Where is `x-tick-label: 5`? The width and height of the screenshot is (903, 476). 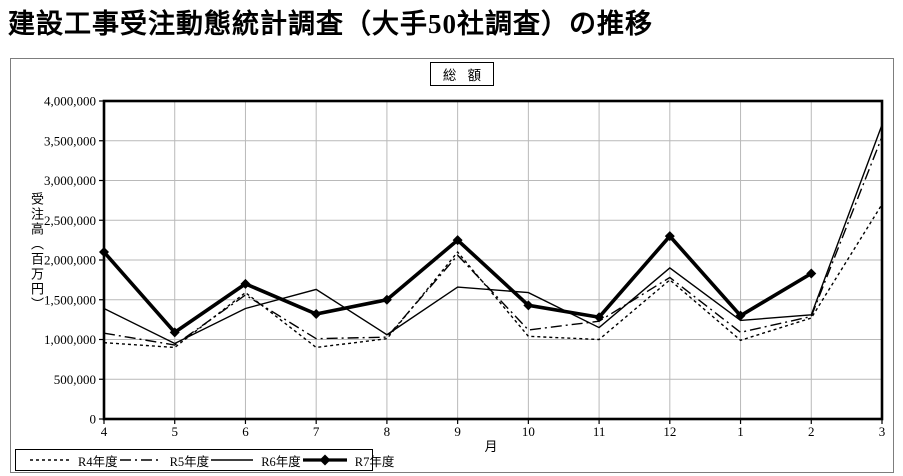
x-tick-label: 5 is located at coordinates (174, 431).